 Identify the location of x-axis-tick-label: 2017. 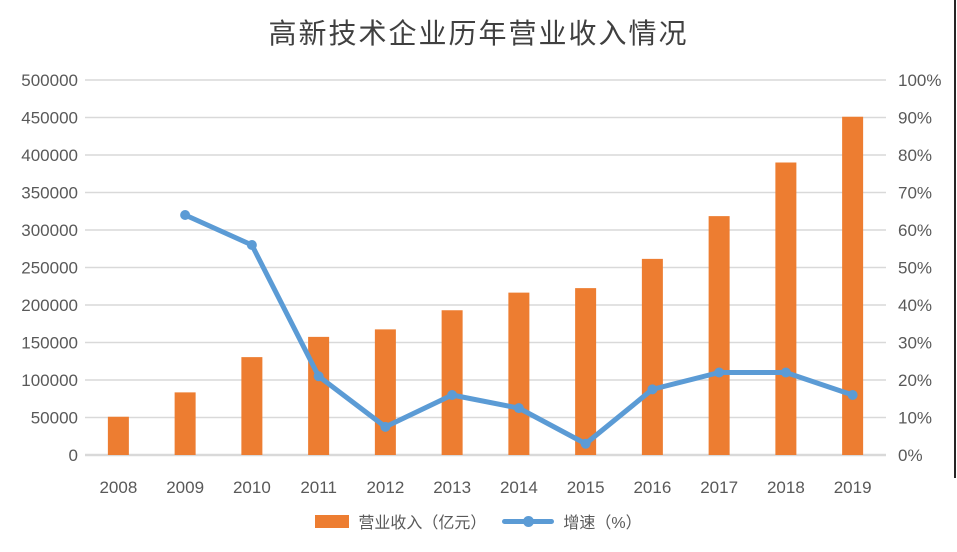
(719, 487).